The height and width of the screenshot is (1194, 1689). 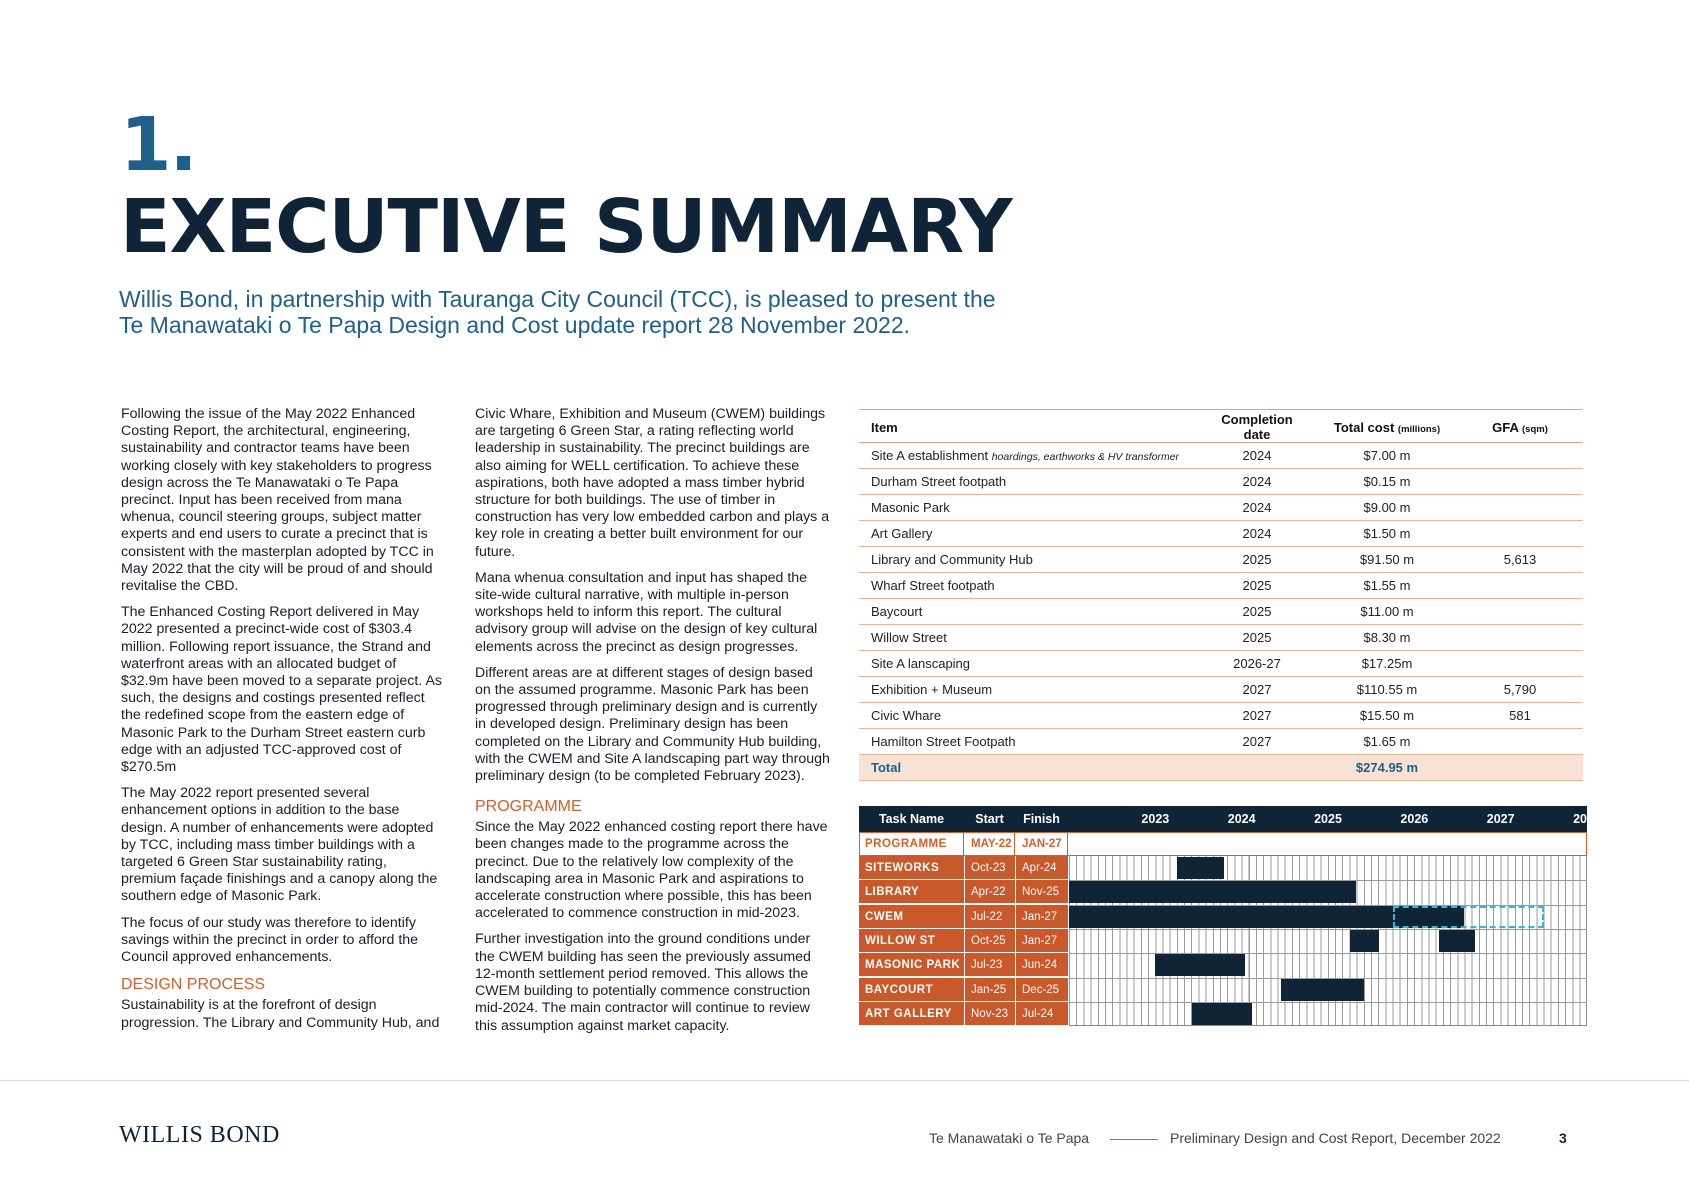 I want to click on header-gfa: GFA (sqm), so click(x=1520, y=426).